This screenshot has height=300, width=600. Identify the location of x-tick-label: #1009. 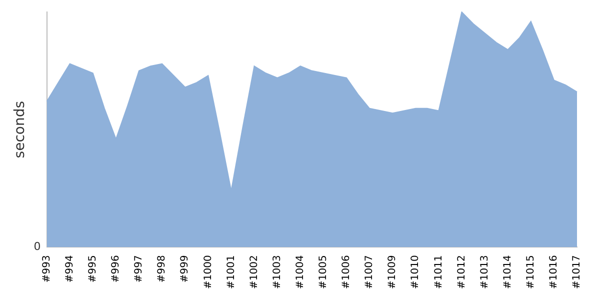
(392, 272).